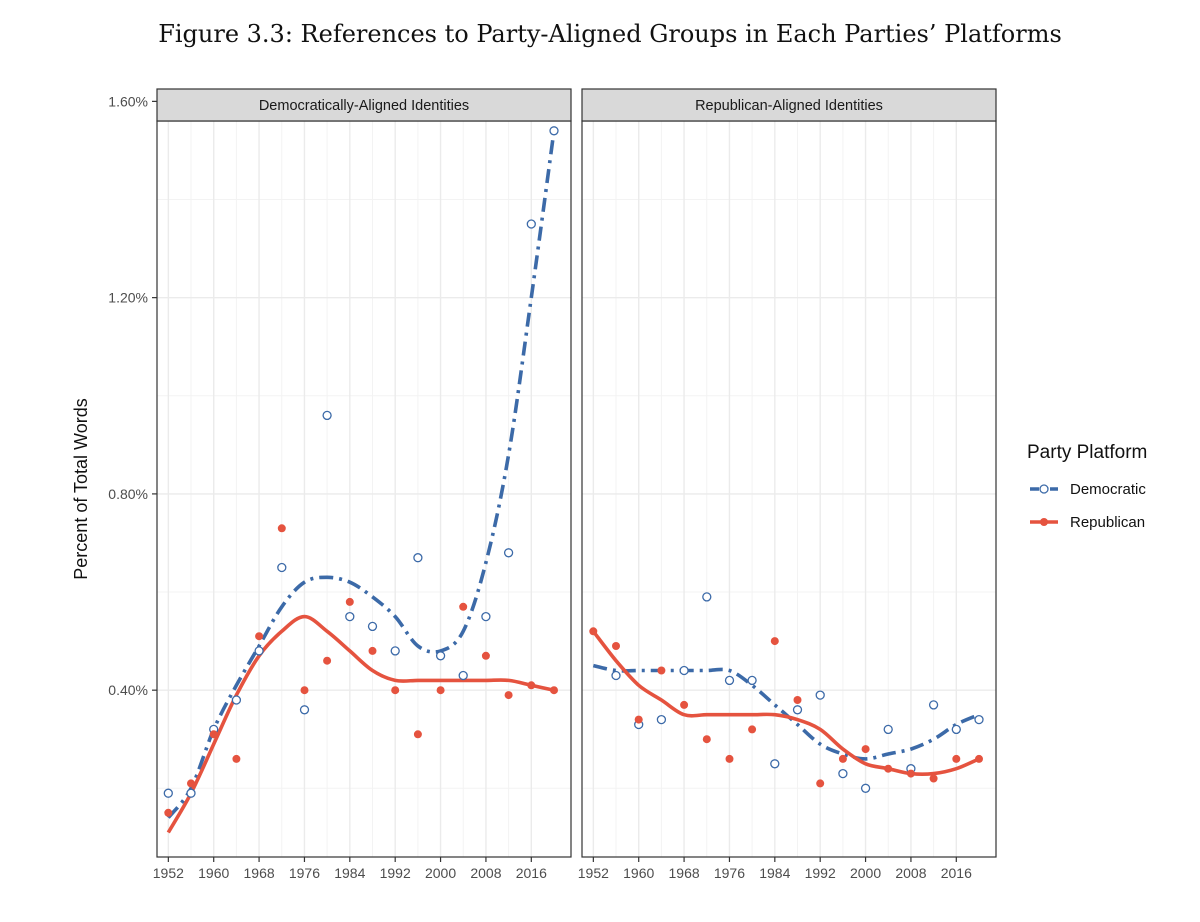 Image resolution: width=1200 pixels, height=922 pixels. Describe the element at coordinates (128, 101) in the screenshot. I see `y-tick-label: 1.60%` at that location.